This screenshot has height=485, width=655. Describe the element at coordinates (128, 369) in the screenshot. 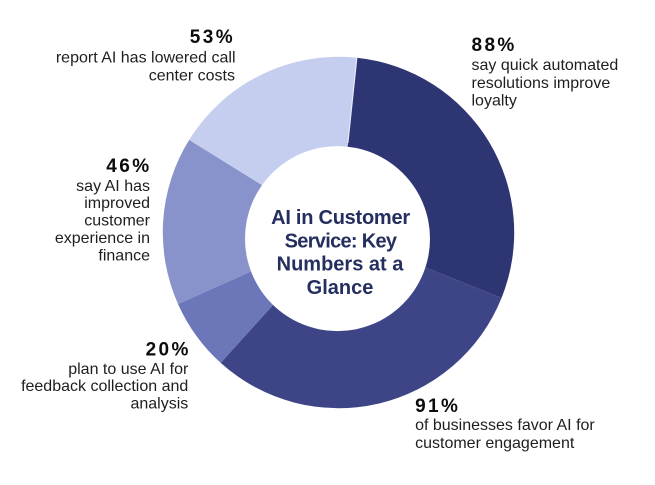

I see `svg-text: plan to use AI for` at that location.